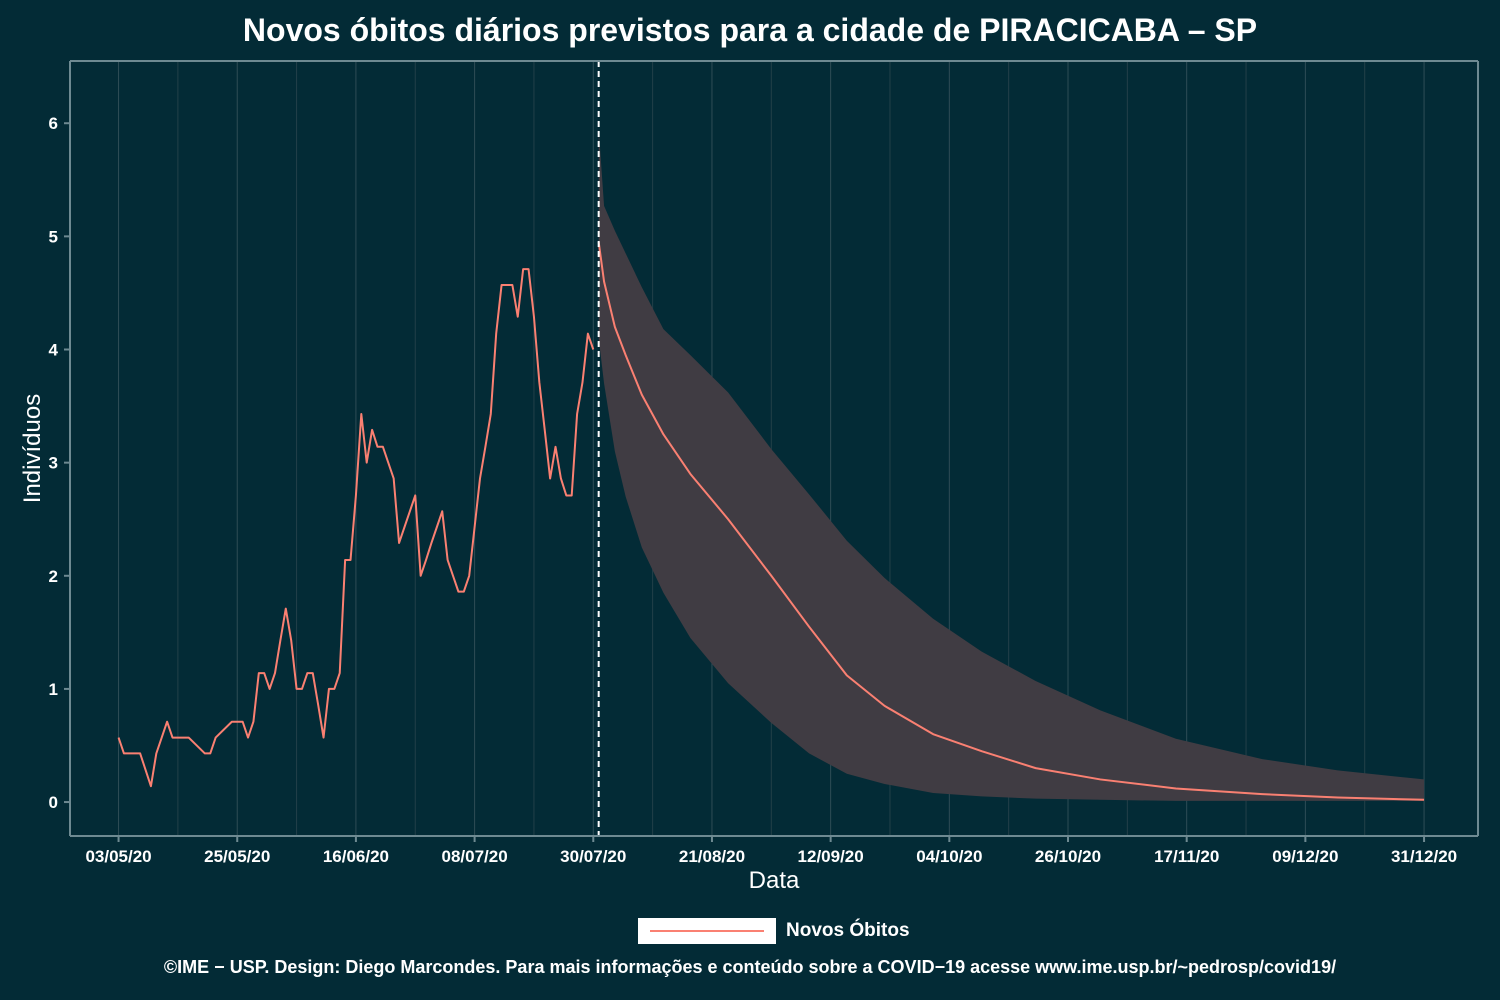 The image size is (1500, 1000). What do you see at coordinates (848, 930) in the screenshot?
I see `legend-label: Novos Óbitos` at bounding box center [848, 930].